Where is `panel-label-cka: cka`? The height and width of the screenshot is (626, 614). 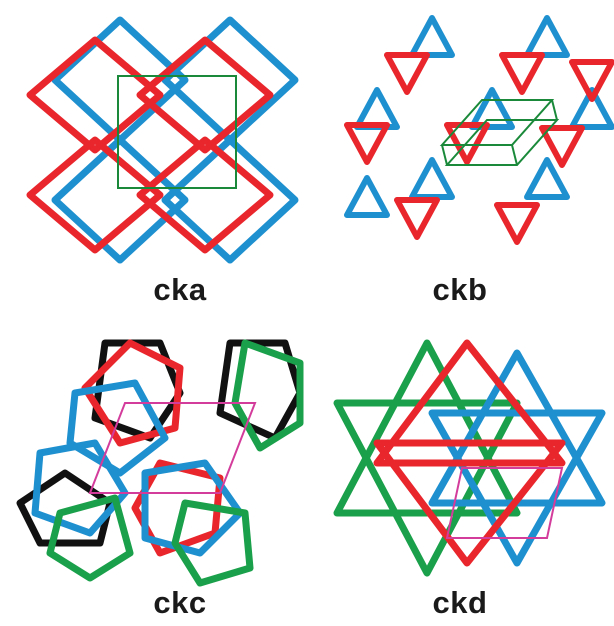
panel-label-cka: cka is located at coordinates (180, 289).